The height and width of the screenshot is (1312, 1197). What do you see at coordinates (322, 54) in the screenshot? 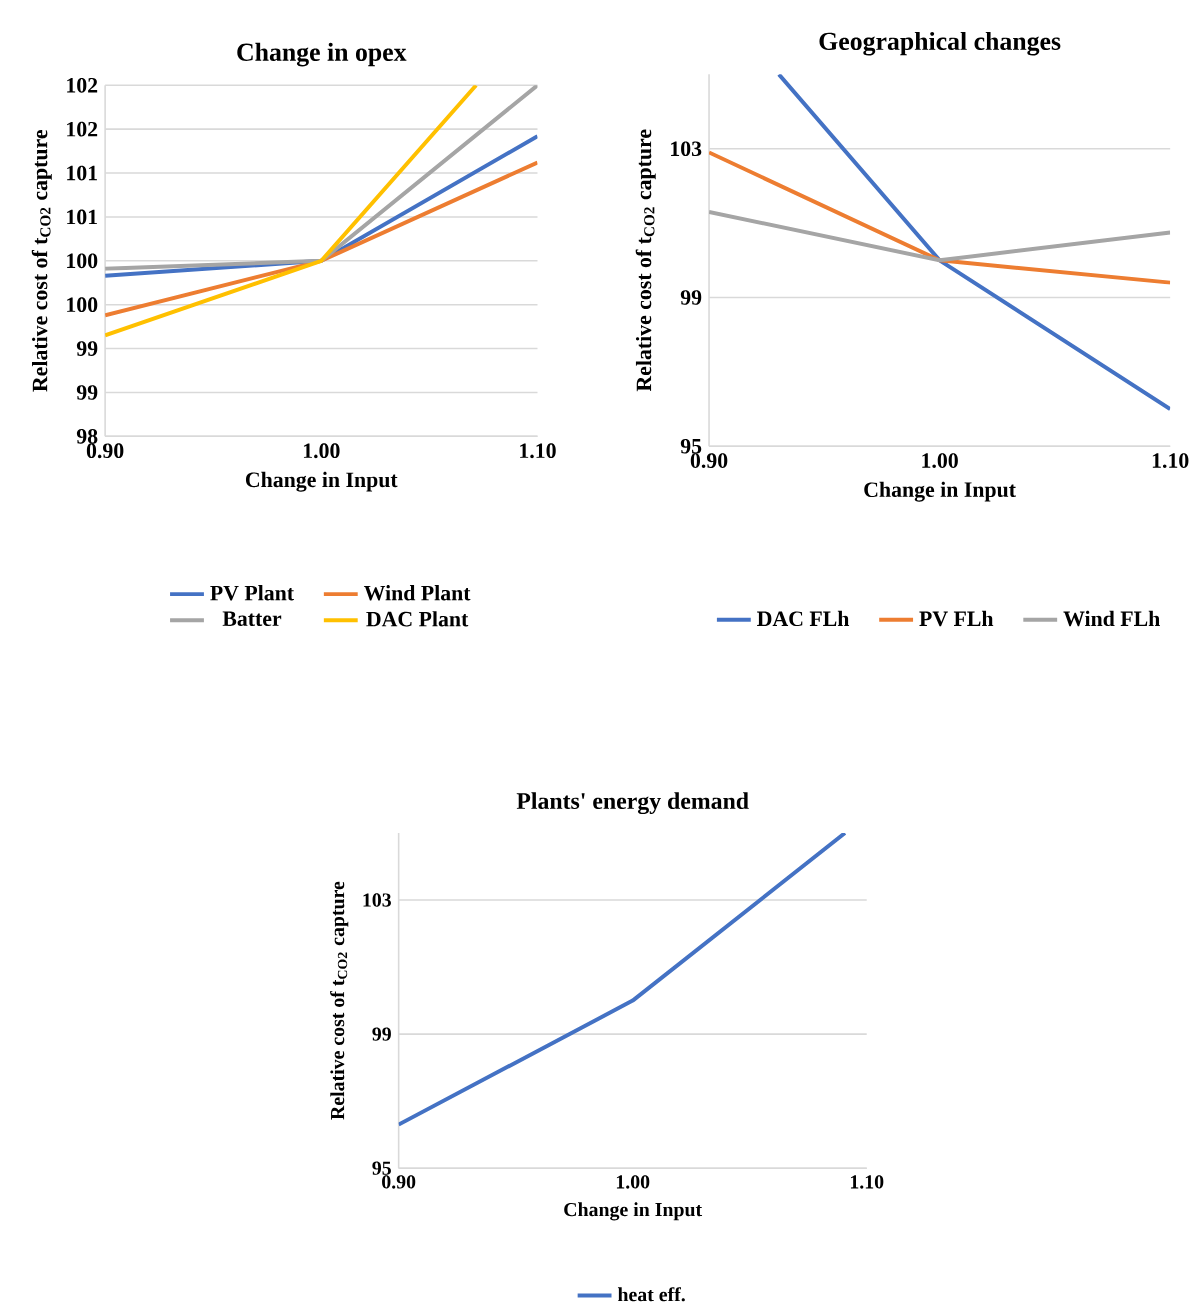
I see `chart-title: Change in opex` at bounding box center [322, 54].